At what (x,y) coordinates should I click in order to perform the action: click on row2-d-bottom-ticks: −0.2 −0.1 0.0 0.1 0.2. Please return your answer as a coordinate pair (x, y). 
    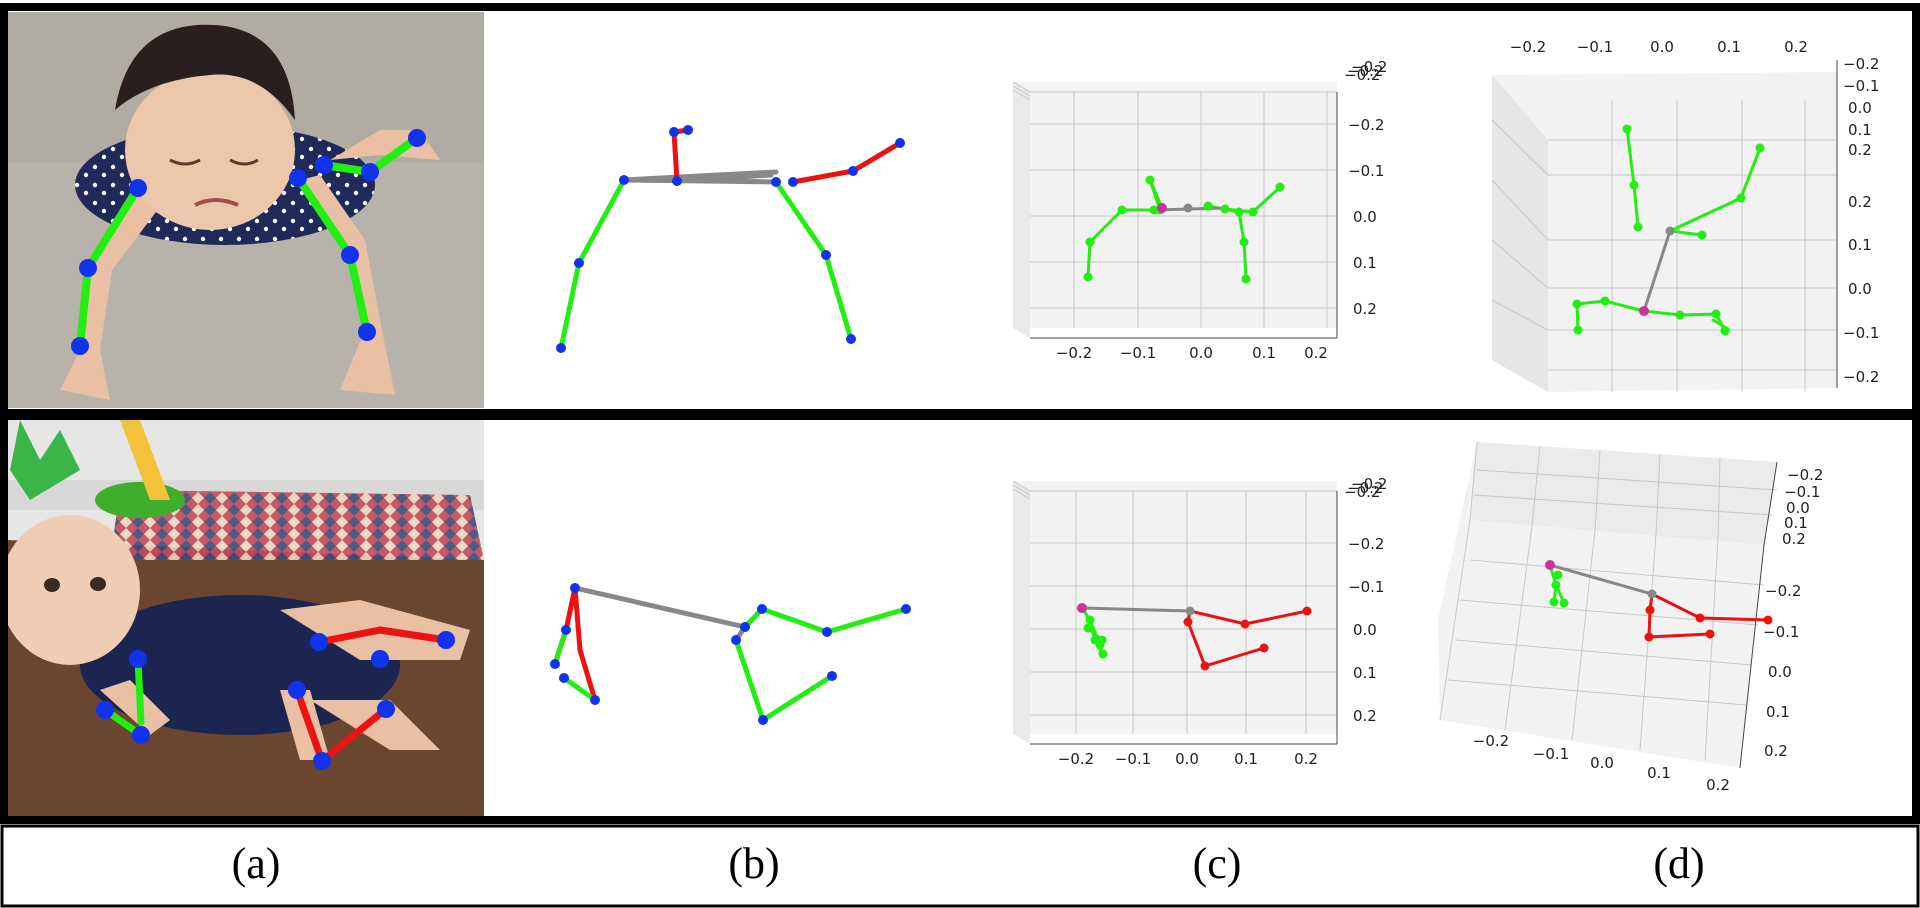
    Looking at the image, I should click on (1601, 763).